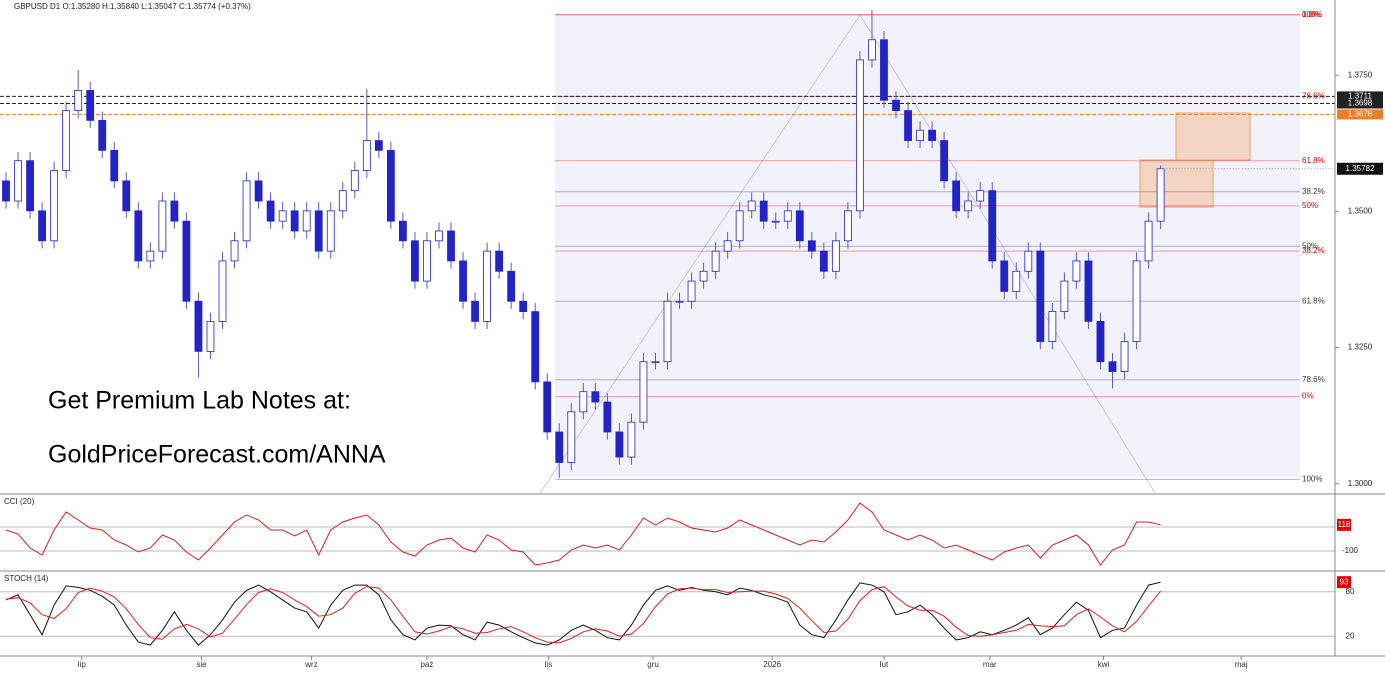 The height and width of the screenshot is (674, 1385). Describe the element at coordinates (1313, 300) in the screenshot. I see `fib-label: 61.8%` at that location.